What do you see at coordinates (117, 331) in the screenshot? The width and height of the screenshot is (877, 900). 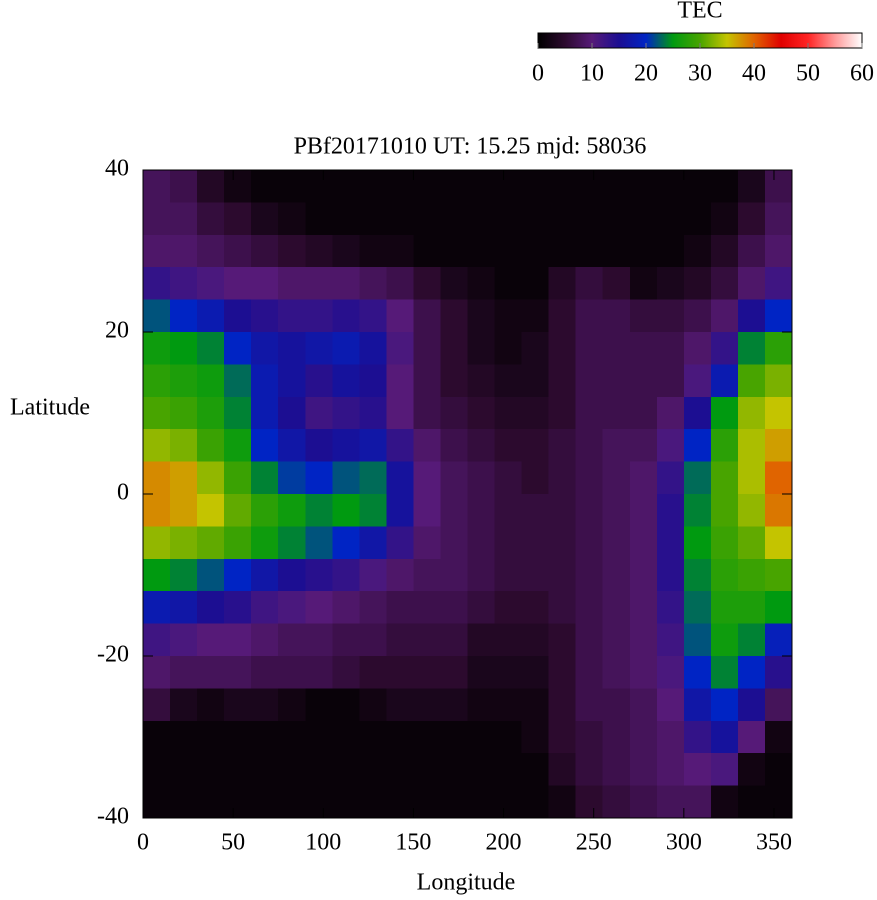 I see `y-tick-label: 20` at bounding box center [117, 331].